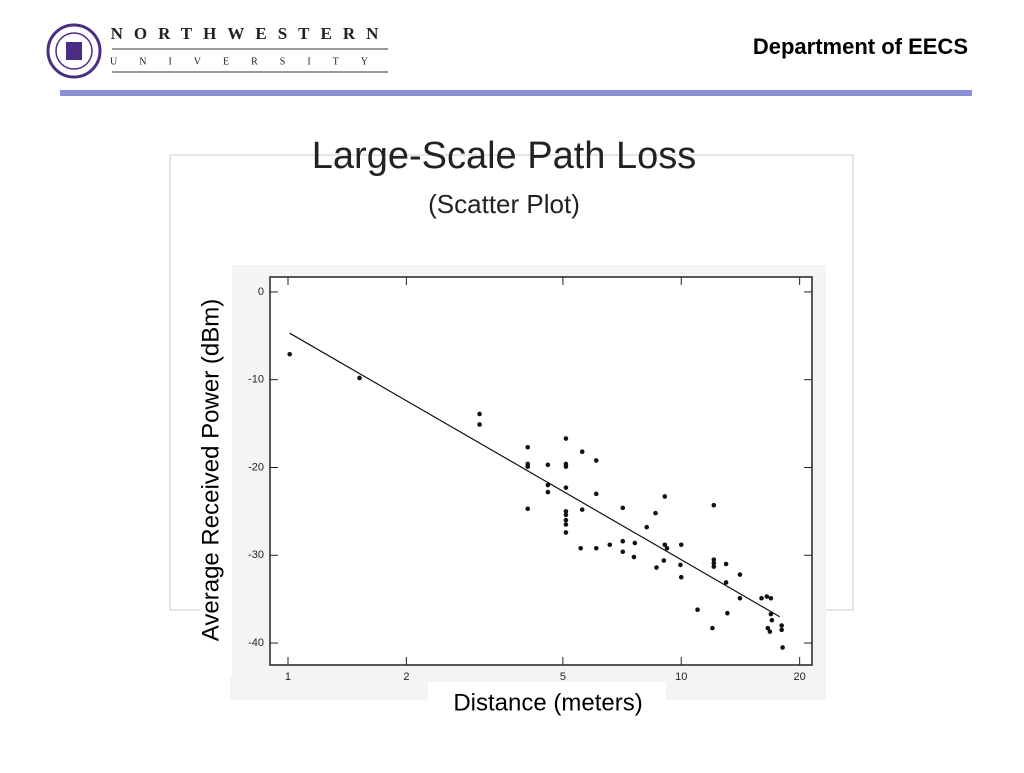 The width and height of the screenshot is (1024, 773). I want to click on university-name: NORTHWESTERN, so click(250, 33).